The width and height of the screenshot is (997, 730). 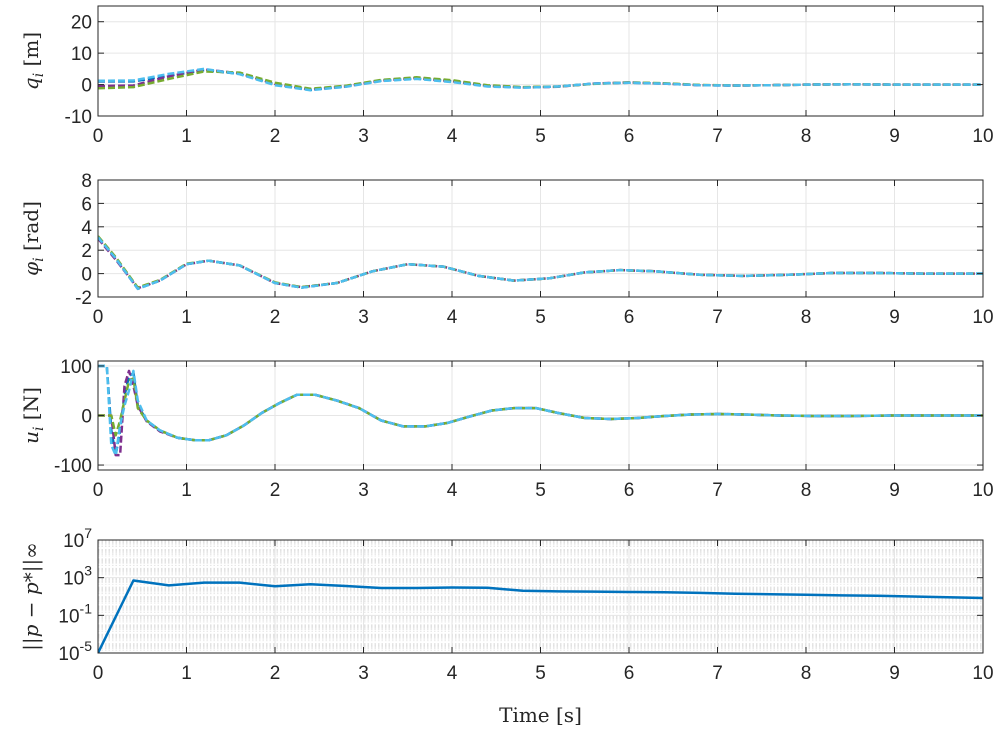 I want to click on y-tick-label: 100, so click(x=76, y=367).